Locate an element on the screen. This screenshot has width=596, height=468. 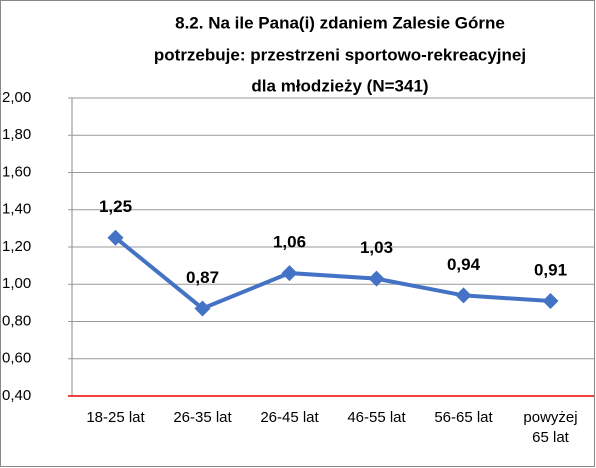
data-label: 0,91 is located at coordinates (550, 269).